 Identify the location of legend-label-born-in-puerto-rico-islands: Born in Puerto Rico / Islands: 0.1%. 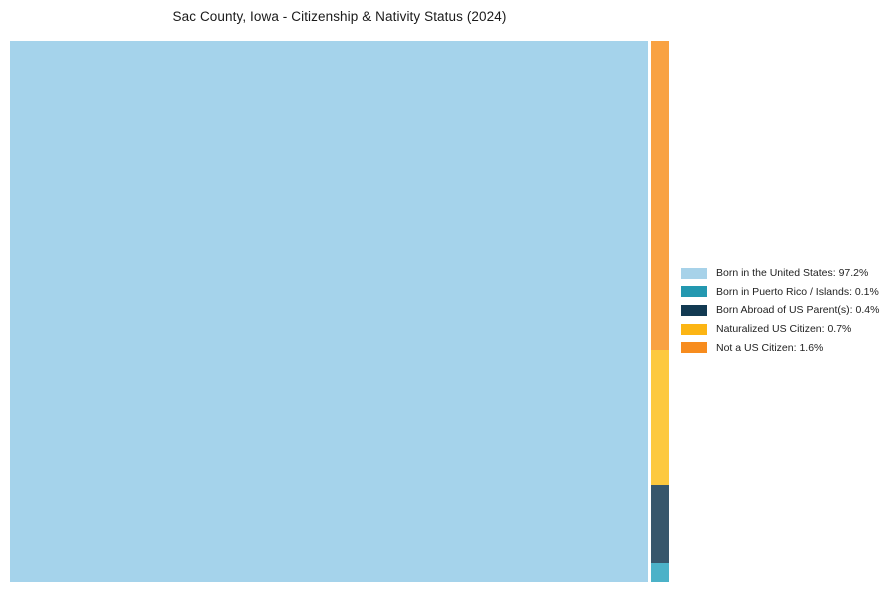
(797, 291).